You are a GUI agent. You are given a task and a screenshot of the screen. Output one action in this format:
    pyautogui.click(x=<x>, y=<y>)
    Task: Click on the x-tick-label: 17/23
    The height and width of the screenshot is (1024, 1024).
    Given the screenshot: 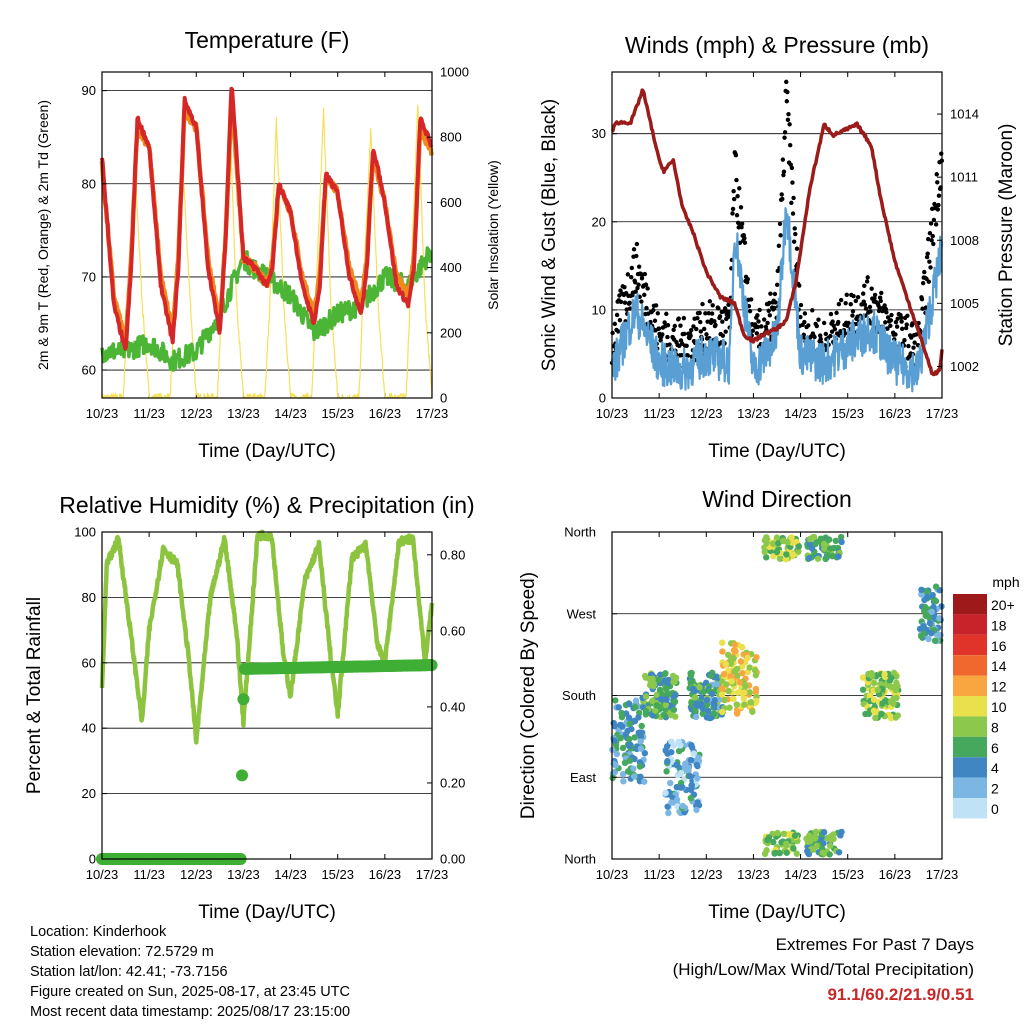 What is the action you would take?
    pyautogui.click(x=942, y=413)
    